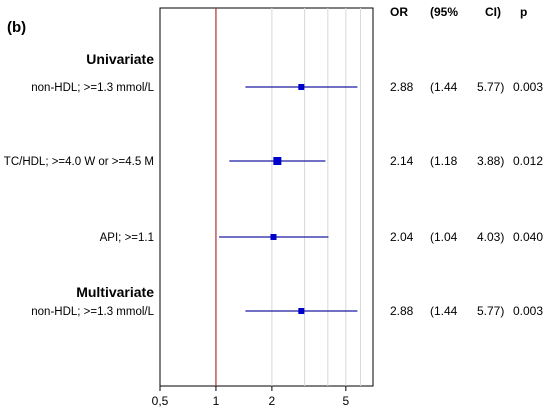 This screenshot has width=550, height=409. Describe the element at coordinates (444, 12) in the screenshot. I see `header-ci-open: (95%` at that location.